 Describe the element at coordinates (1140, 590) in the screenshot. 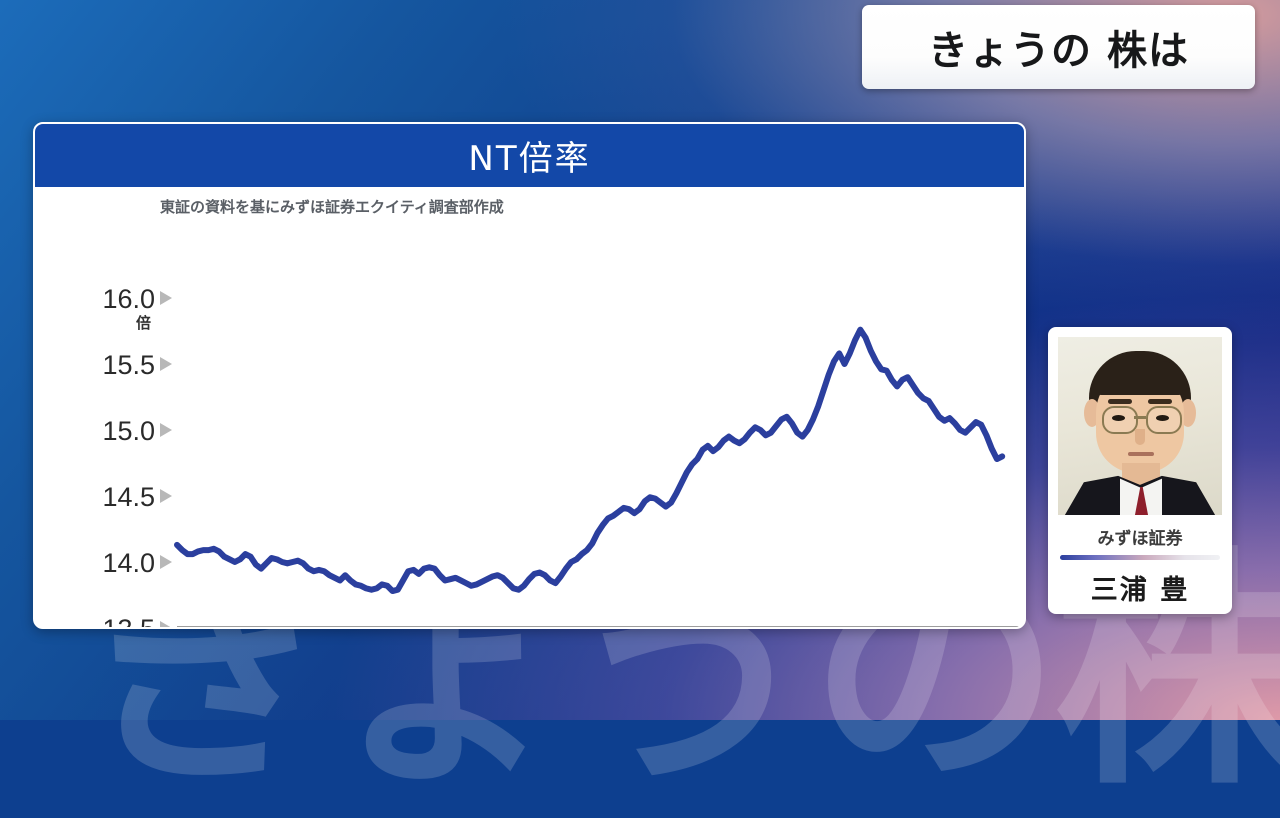

I see `guest-name: 三浦 豊` at that location.